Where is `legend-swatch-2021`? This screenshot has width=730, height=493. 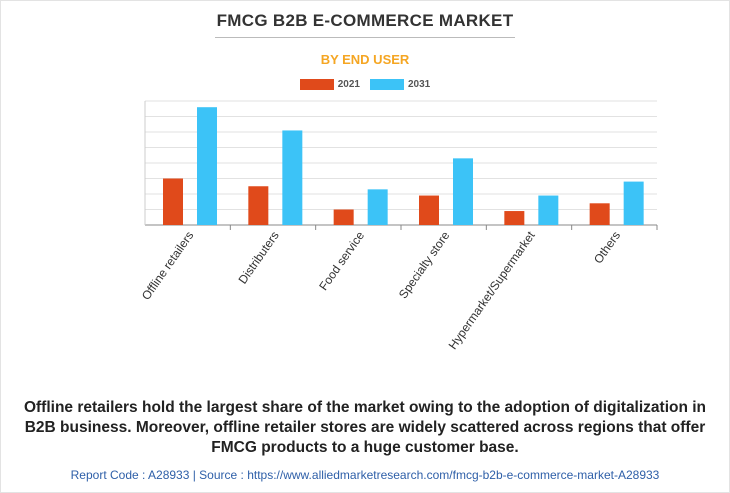 legend-swatch-2021 is located at coordinates (316, 84).